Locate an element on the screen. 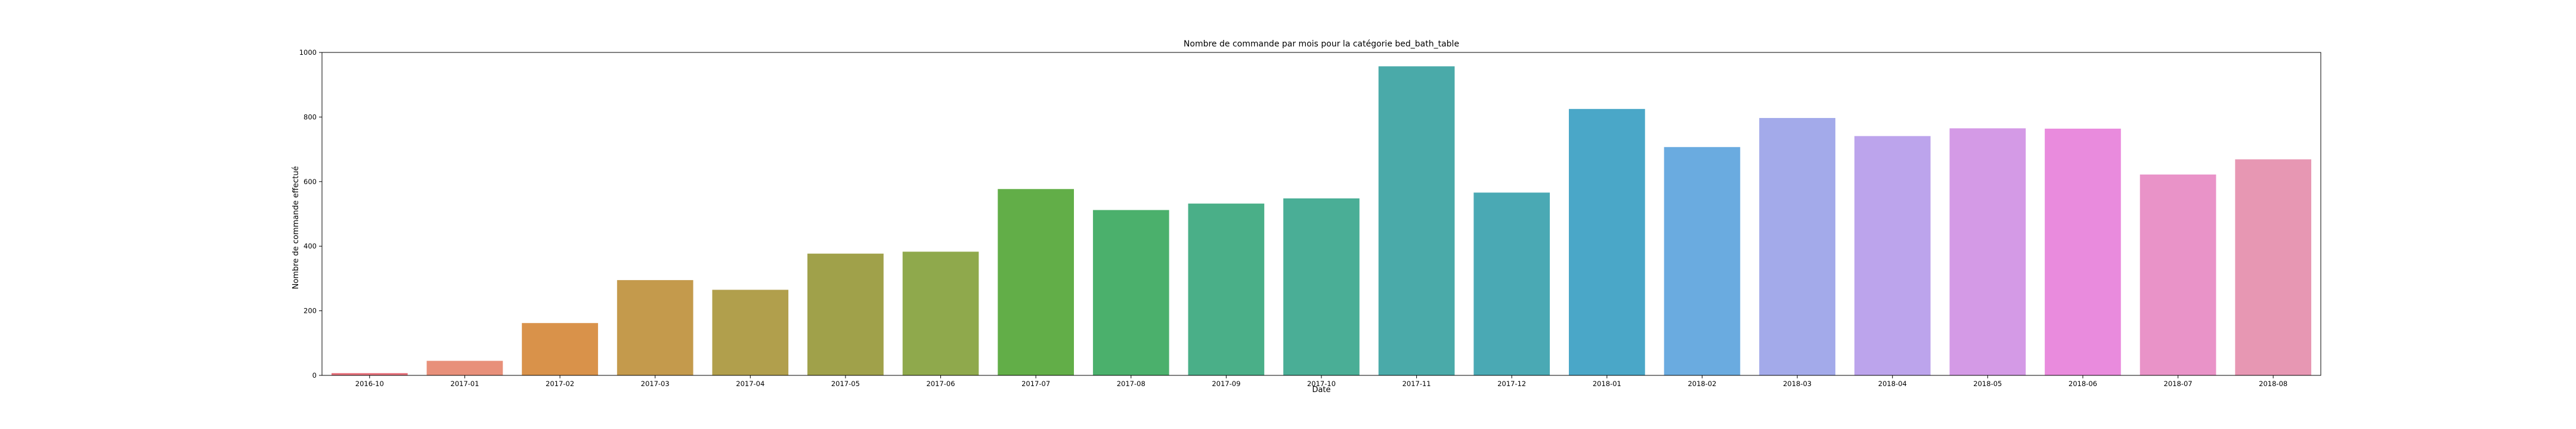  x-tick-label: 2017-02 is located at coordinates (560, 384).